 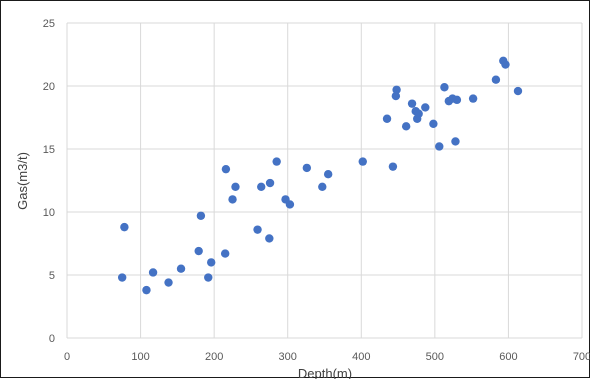 I want to click on y-tick-label: 10, so click(x=49, y=213).